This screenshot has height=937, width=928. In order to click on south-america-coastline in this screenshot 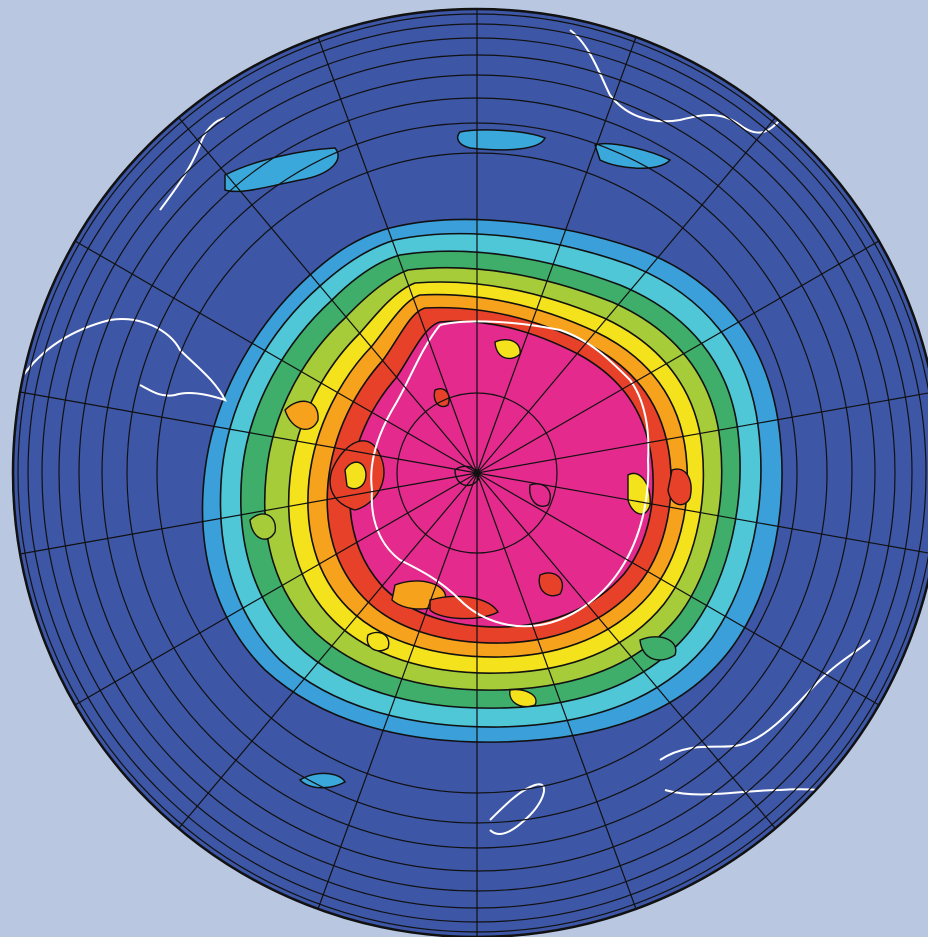, I will do `click(123, 259)`.